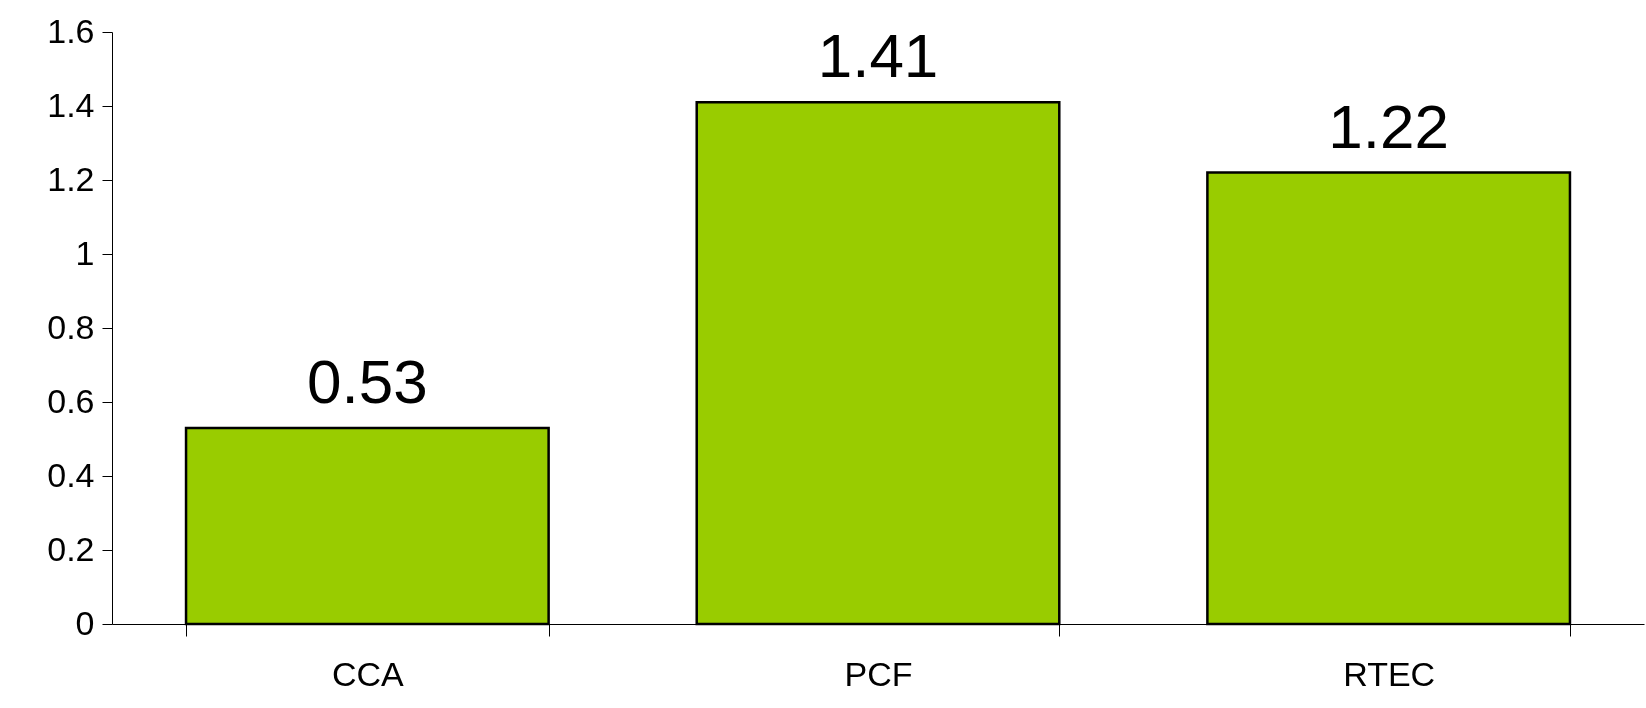  I want to click on y-tick-label: 1.4, so click(71, 104).